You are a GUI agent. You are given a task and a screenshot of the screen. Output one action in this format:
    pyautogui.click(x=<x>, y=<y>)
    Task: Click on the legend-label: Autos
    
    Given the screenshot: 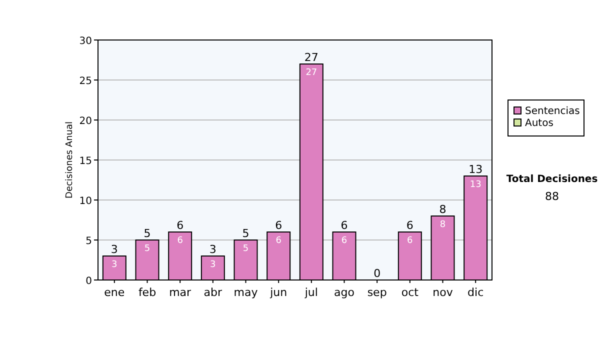 What is the action you would take?
    pyautogui.click(x=539, y=123)
    